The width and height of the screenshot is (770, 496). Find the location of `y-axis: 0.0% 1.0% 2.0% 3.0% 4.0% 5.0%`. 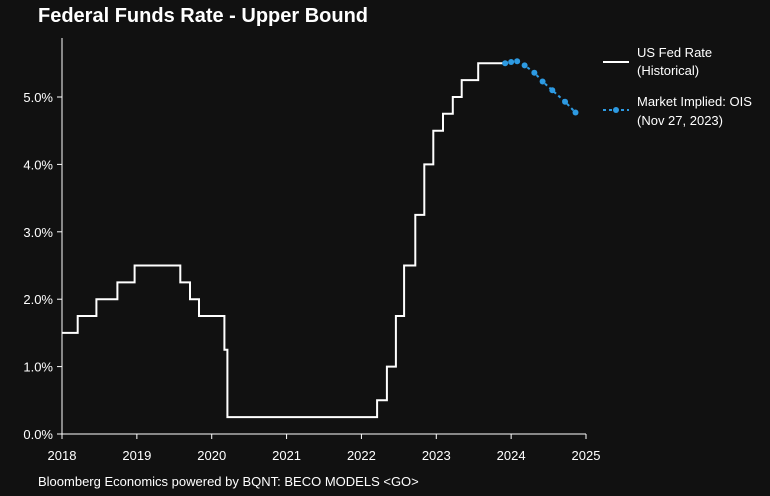

y-axis: 0.0% 1.0% 2.0% 3.0% 4.0% 5.0% is located at coordinates (43, 240).